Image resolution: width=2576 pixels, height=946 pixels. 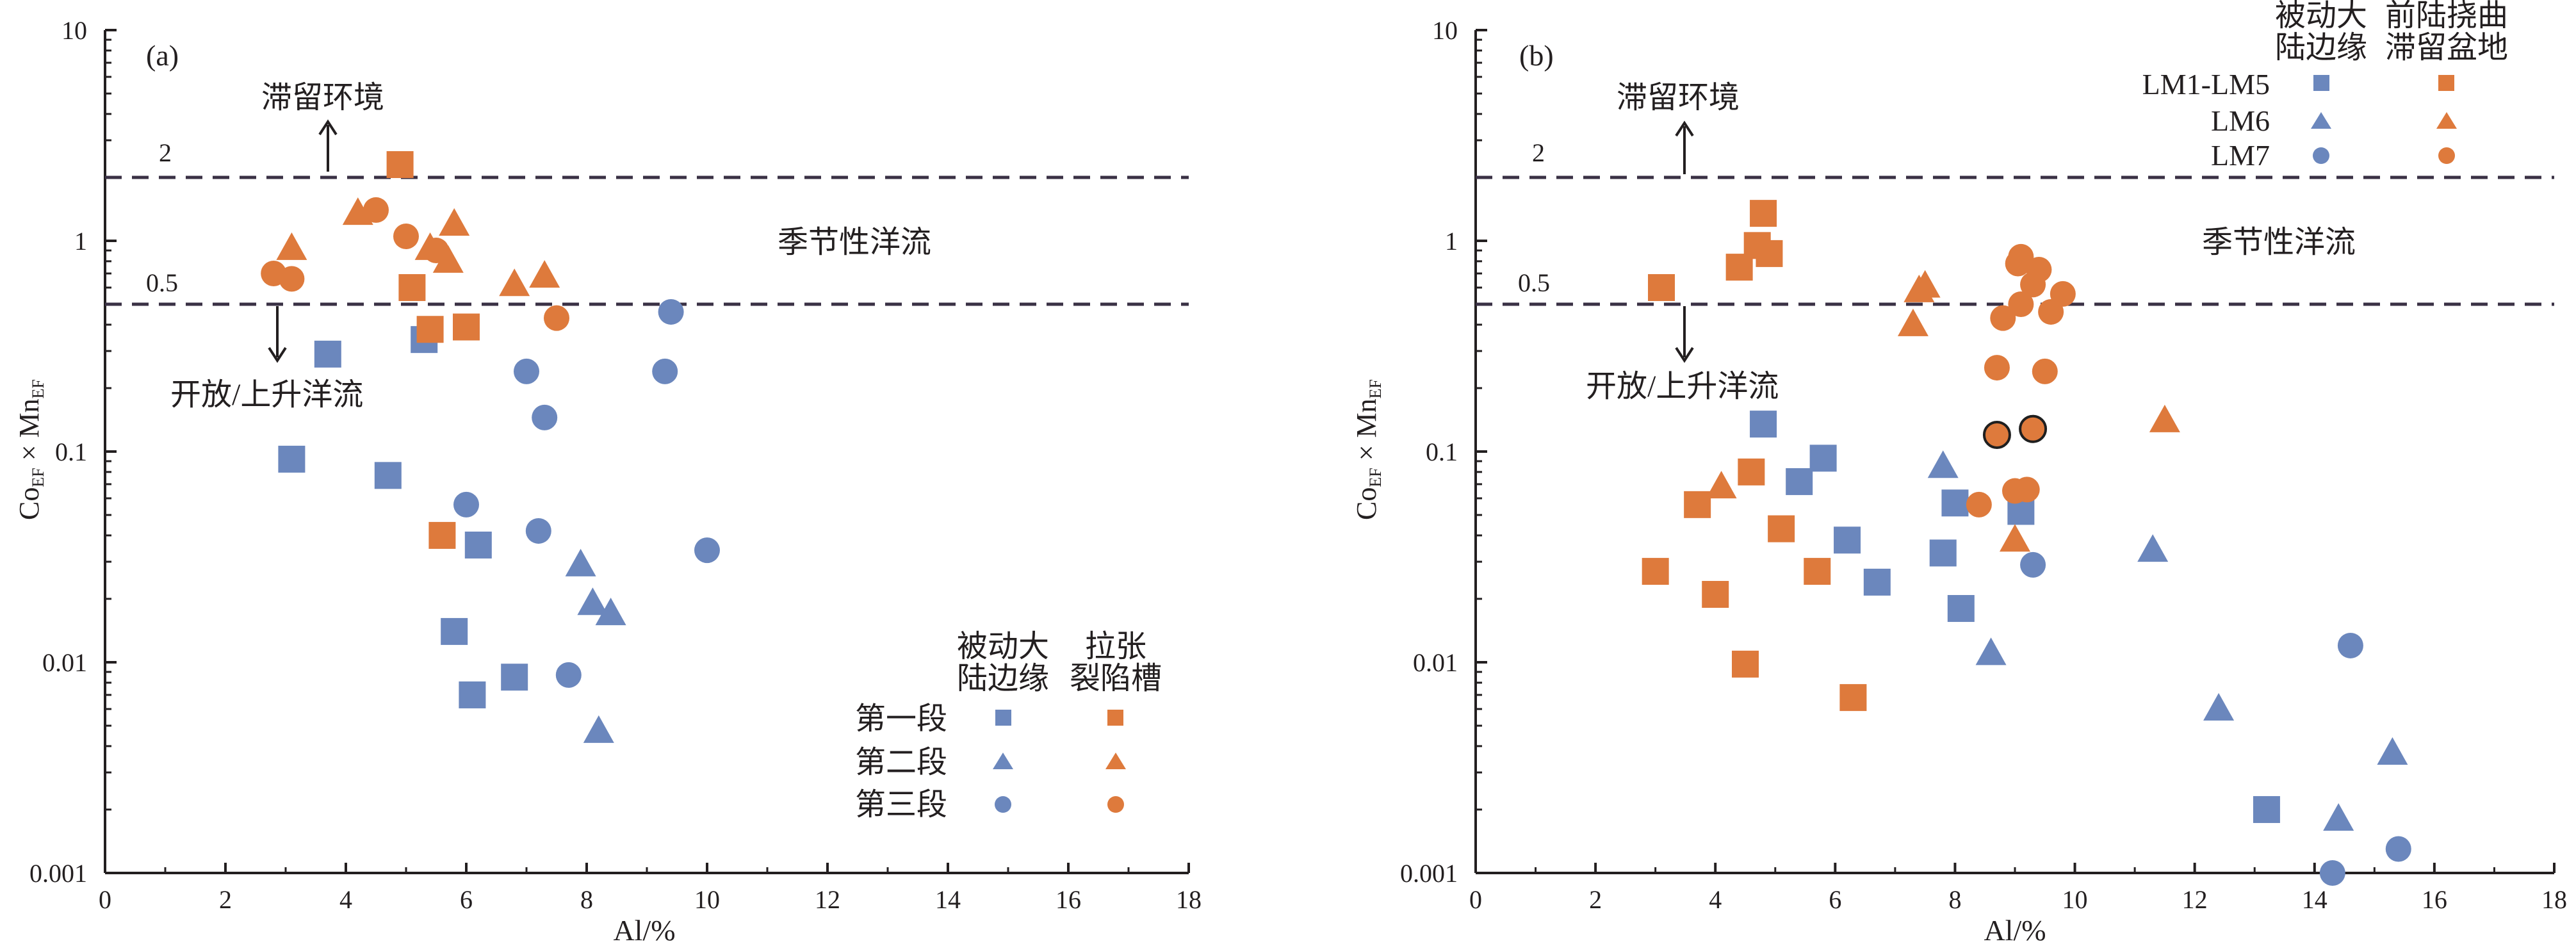 I want to click on legend-active-circle, so click(x=1115, y=804).